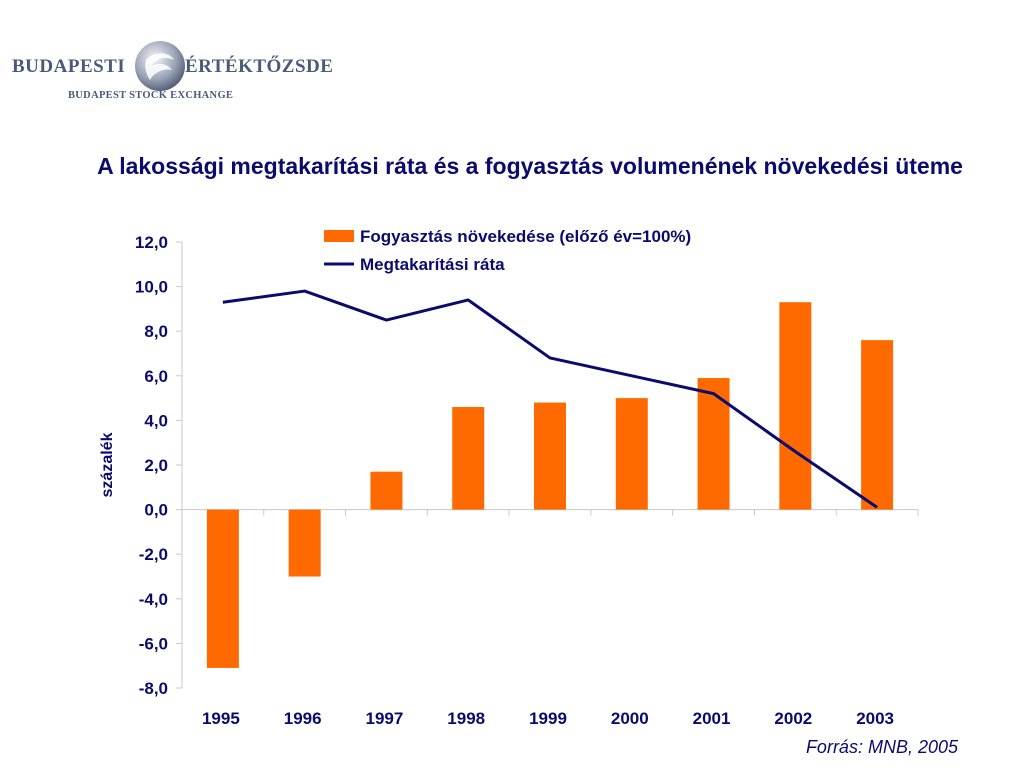  I want to click on x-tick-label: 1996, so click(303, 718).